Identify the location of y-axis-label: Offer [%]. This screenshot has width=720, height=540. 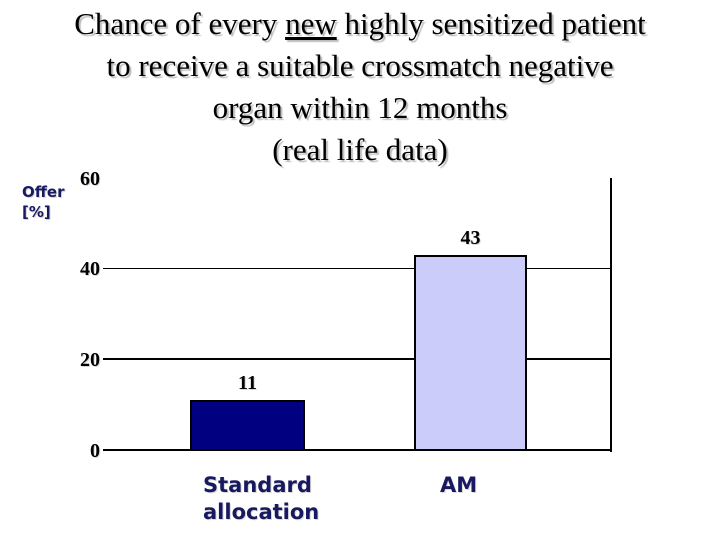
(43, 202).